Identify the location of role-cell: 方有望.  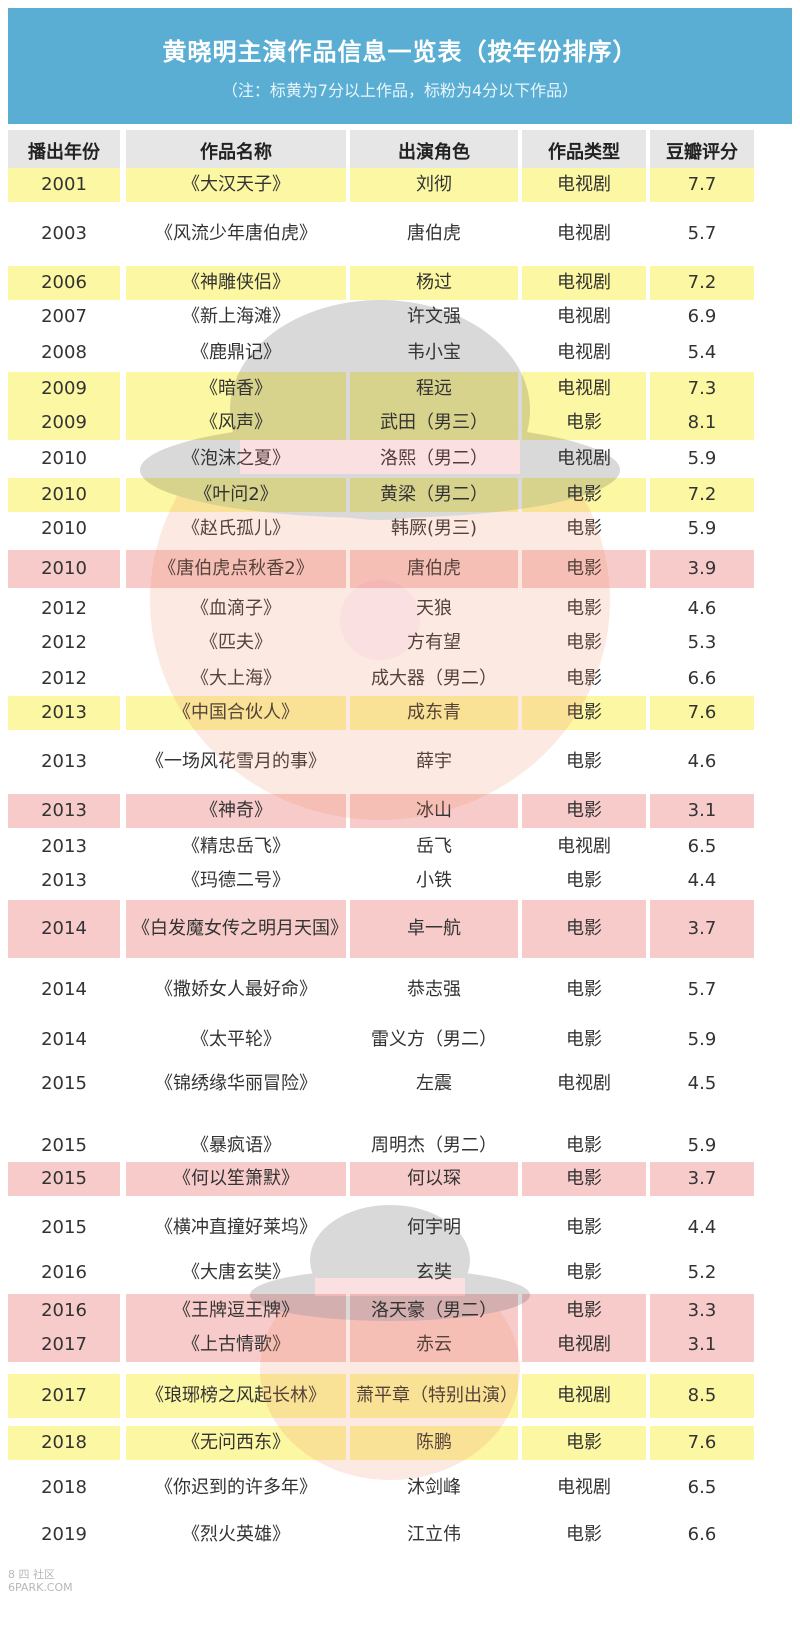
(434, 643).